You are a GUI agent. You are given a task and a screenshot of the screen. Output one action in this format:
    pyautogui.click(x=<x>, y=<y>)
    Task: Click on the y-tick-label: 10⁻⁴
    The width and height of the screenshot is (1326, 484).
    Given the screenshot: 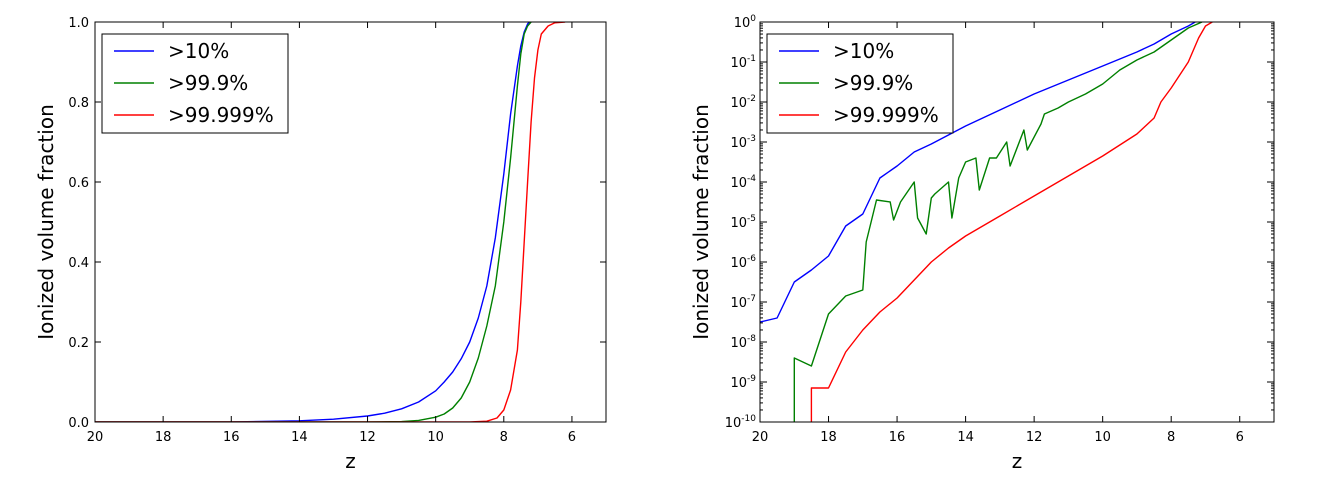 What is the action you would take?
    pyautogui.click(x=743, y=182)
    